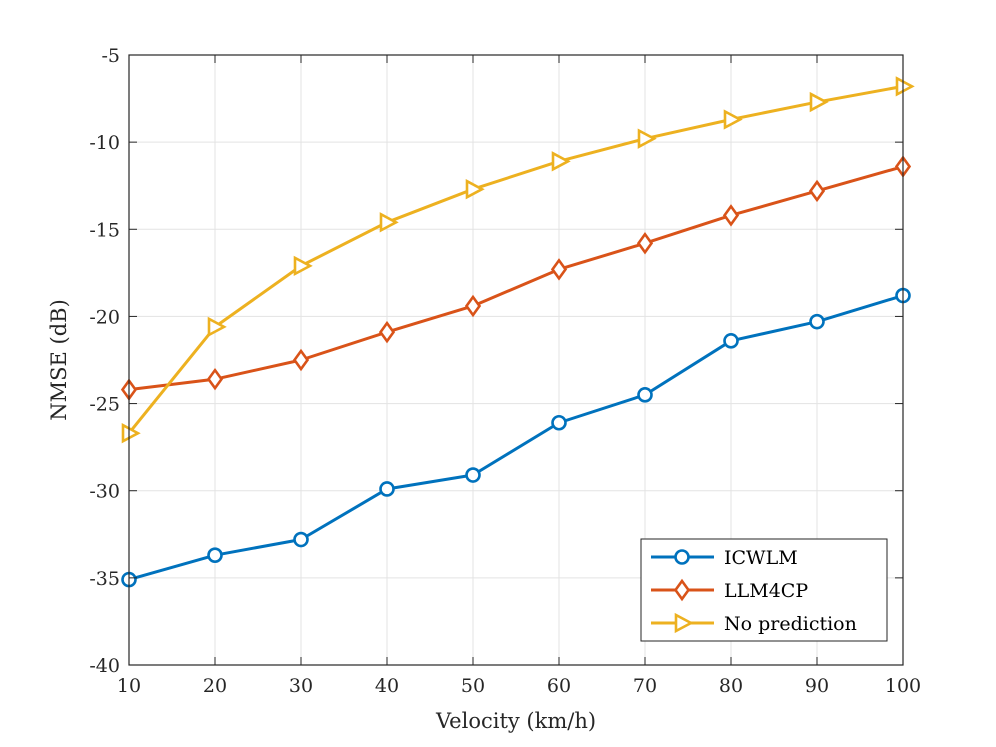 Image resolution: width=996 pixels, height=747 pixels. Describe the element at coordinates (645, 686) in the screenshot. I see `x-tick-label: 70` at that location.